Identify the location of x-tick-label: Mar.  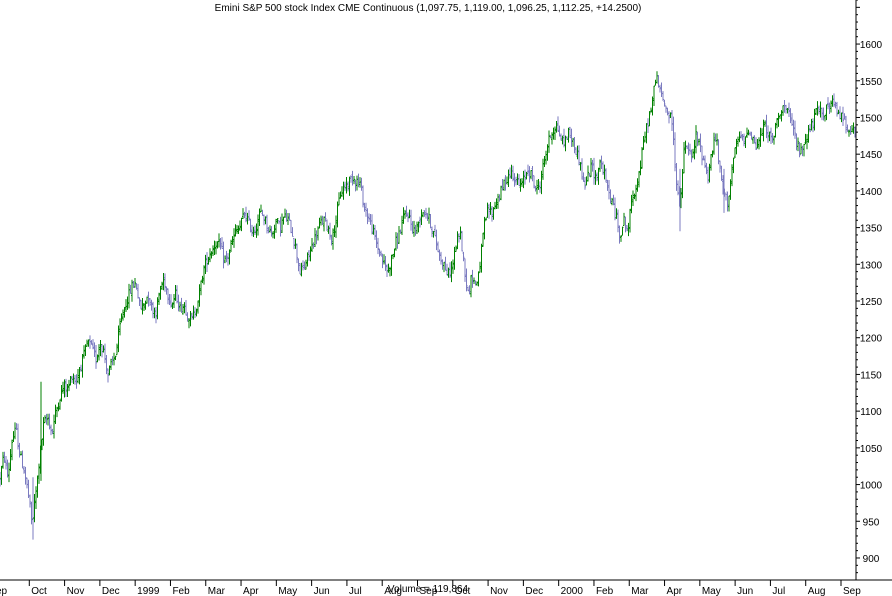
(217, 591).